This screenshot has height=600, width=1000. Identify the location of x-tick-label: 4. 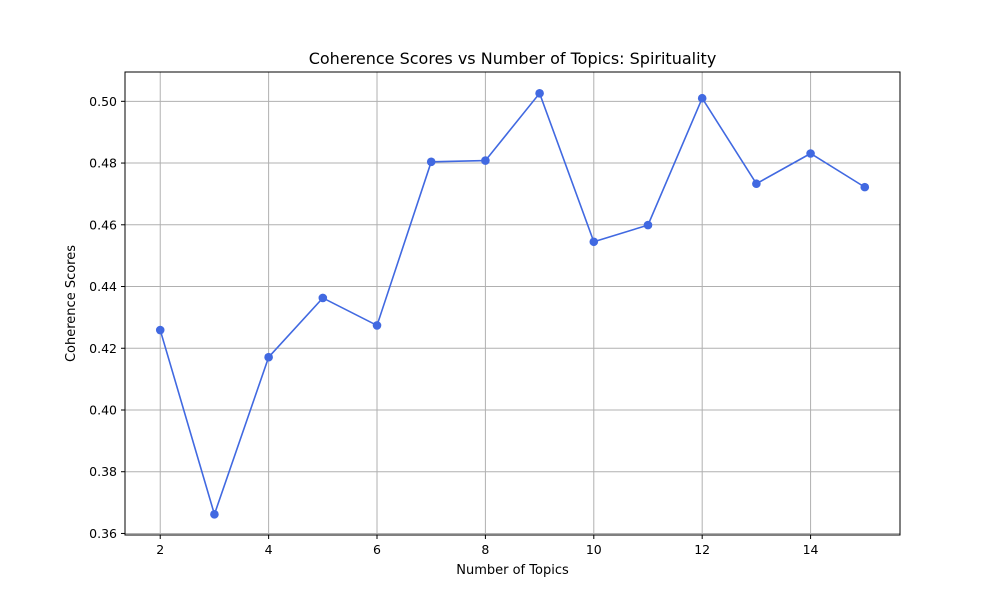
(269, 549).